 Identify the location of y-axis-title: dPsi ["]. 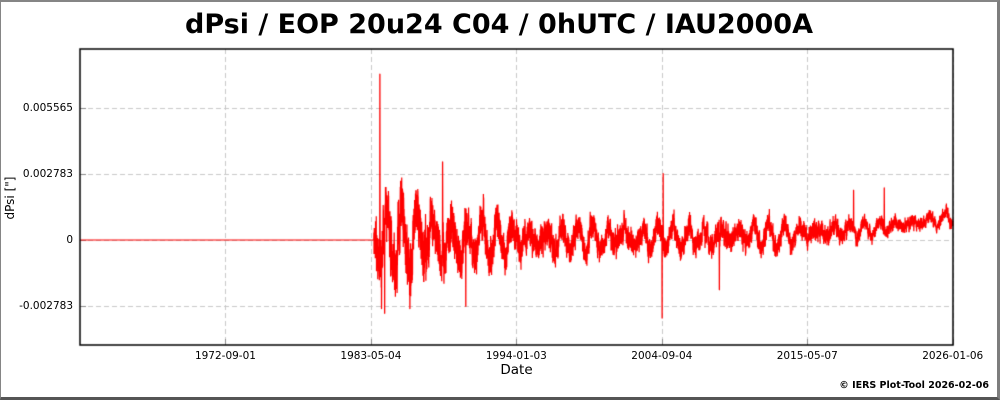
(10, 198).